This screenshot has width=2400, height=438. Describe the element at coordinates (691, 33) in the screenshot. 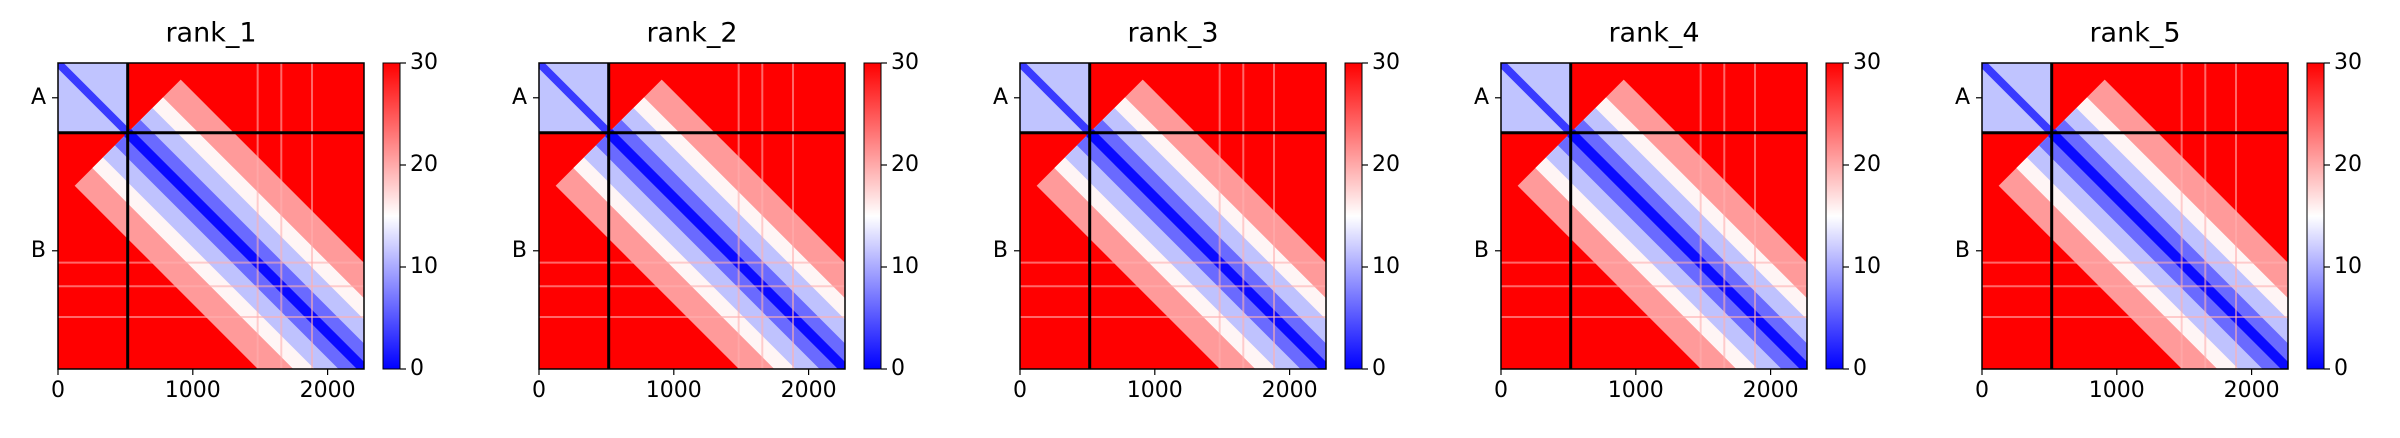

I see `panel-title: rank_2` at that location.